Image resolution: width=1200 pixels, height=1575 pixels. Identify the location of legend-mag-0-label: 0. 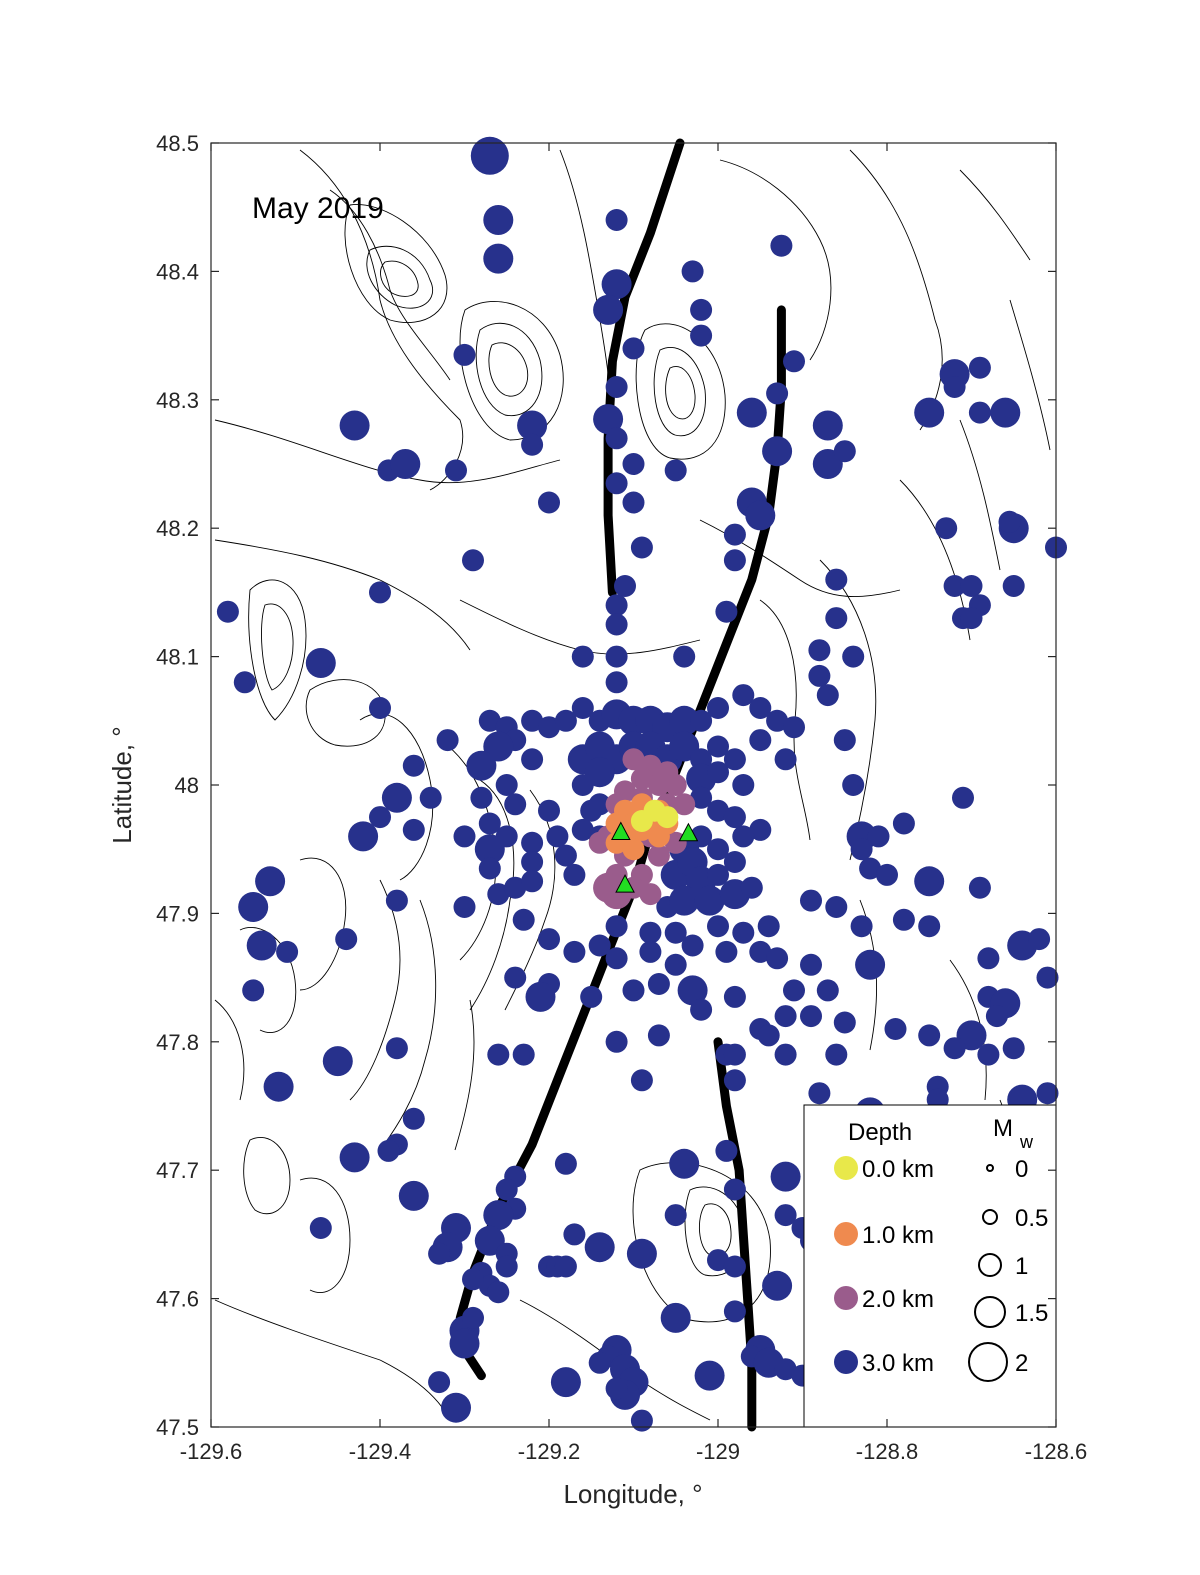
(1021, 1169).